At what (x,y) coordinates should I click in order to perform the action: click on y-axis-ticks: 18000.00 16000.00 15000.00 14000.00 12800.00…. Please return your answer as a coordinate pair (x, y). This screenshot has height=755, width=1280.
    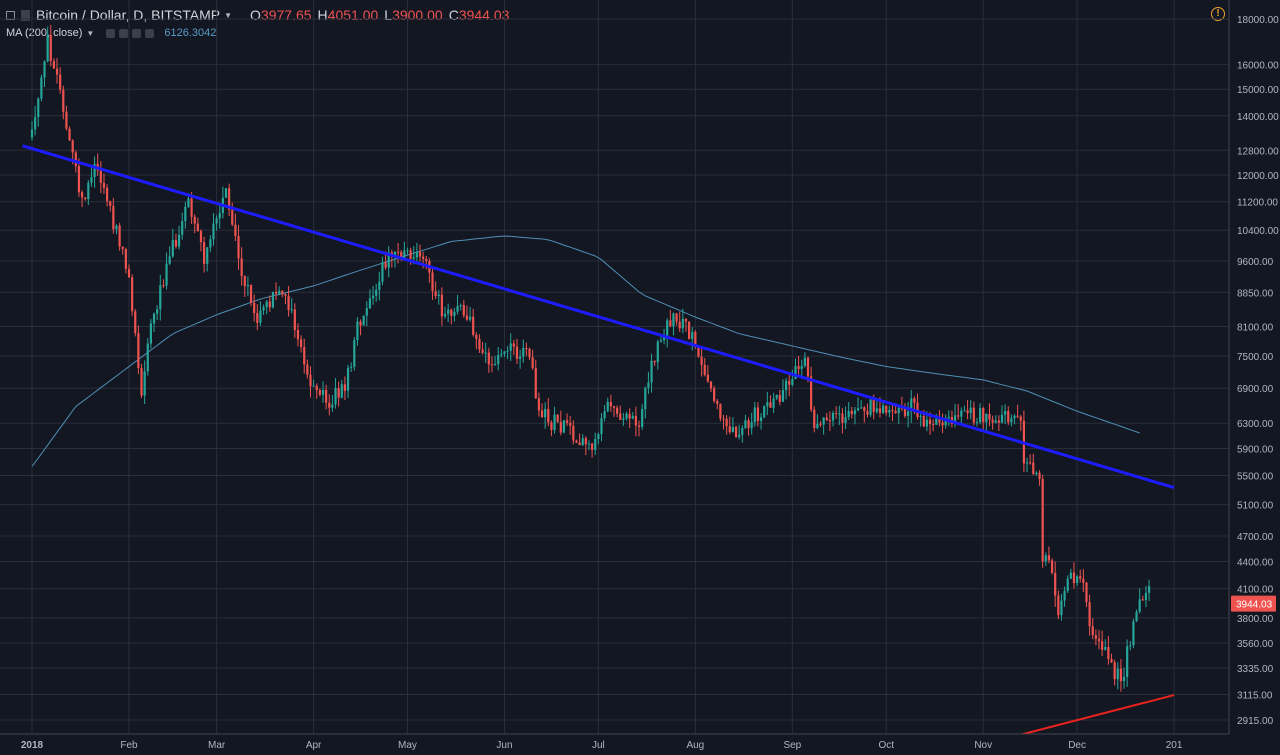
    Looking at the image, I should click on (1258, 371).